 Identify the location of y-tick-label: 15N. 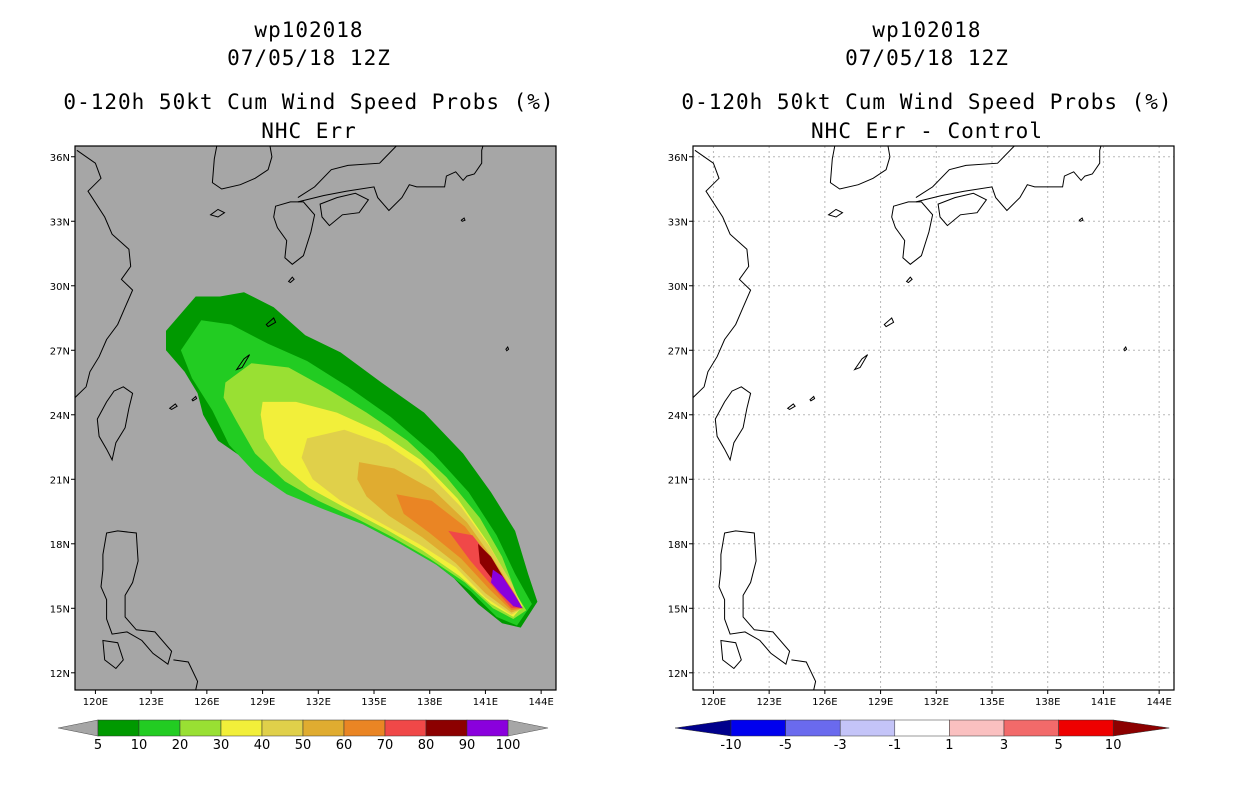
(678, 609).